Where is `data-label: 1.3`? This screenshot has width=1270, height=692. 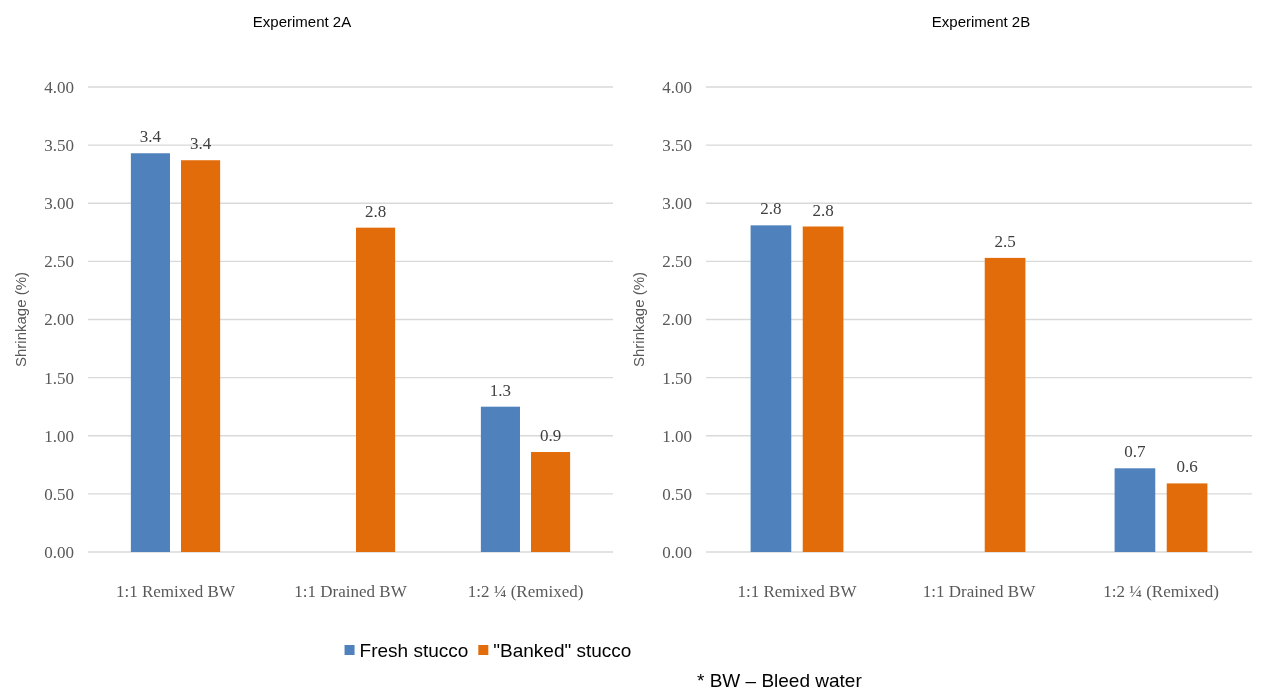
data-label: 1.3 is located at coordinates (500, 390).